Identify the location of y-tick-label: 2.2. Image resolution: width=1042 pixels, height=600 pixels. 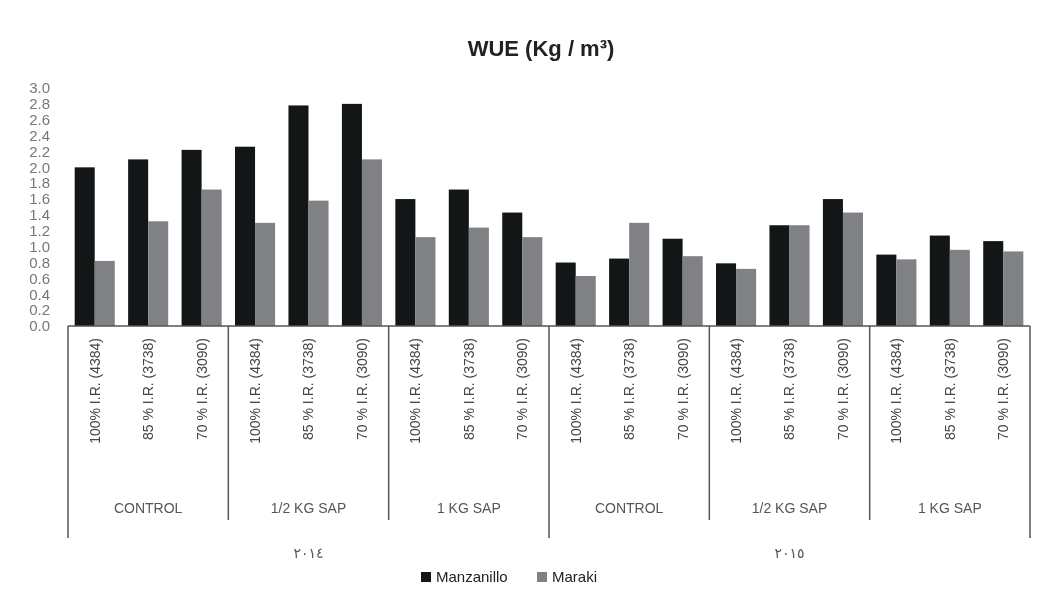
(39, 151).